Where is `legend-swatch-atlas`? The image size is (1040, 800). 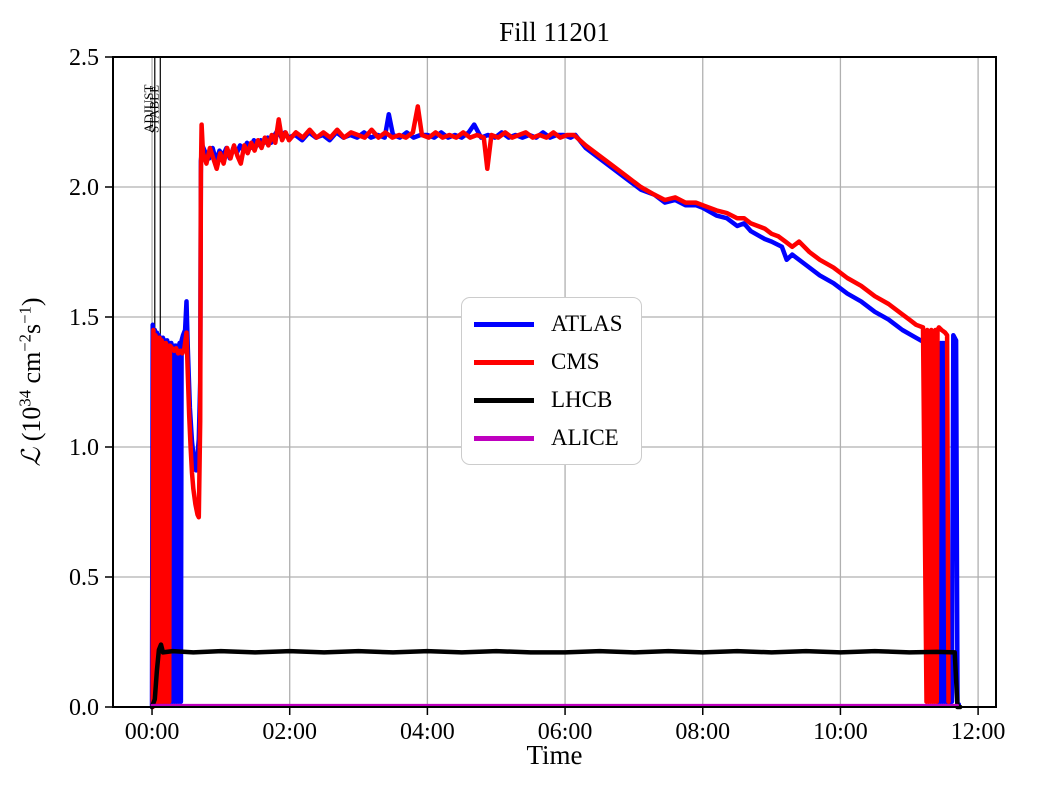 legend-swatch-atlas is located at coordinates (504, 324).